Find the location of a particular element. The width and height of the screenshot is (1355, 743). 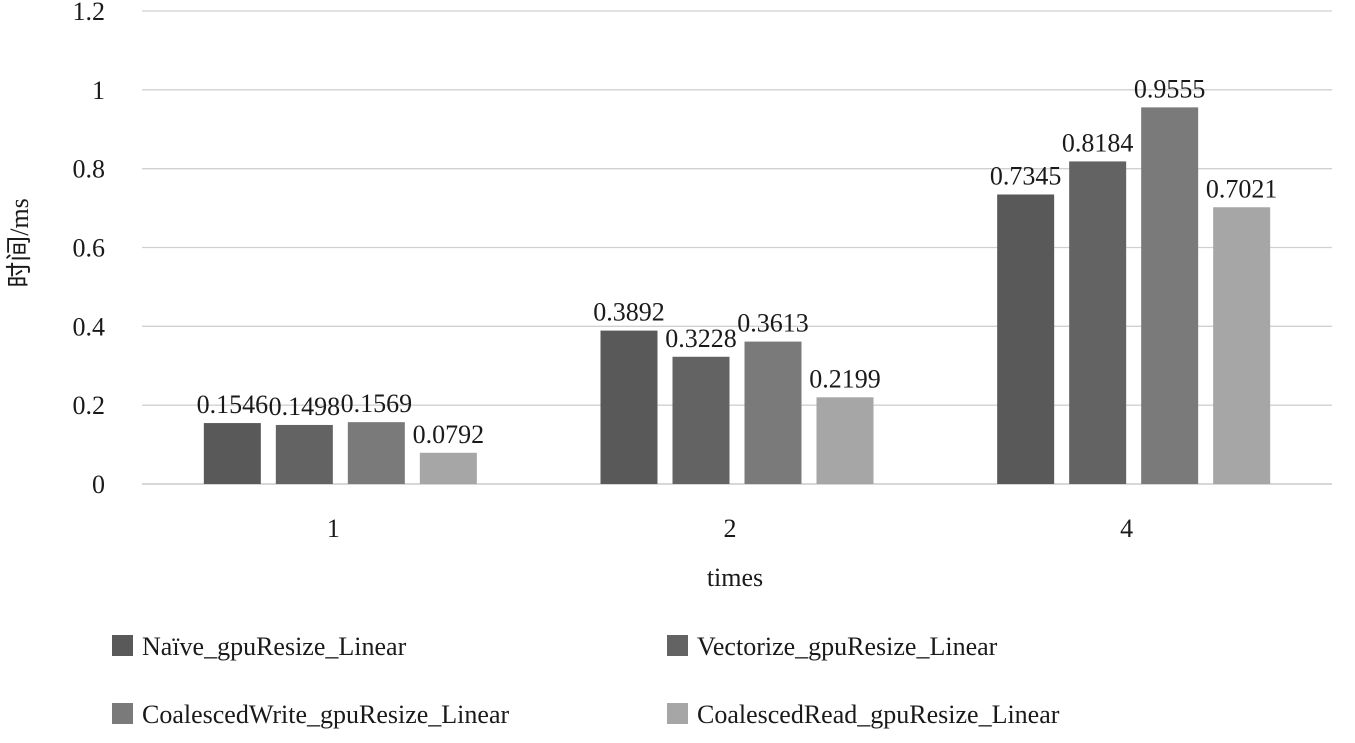

data-label: 0.7345 is located at coordinates (1026, 175).